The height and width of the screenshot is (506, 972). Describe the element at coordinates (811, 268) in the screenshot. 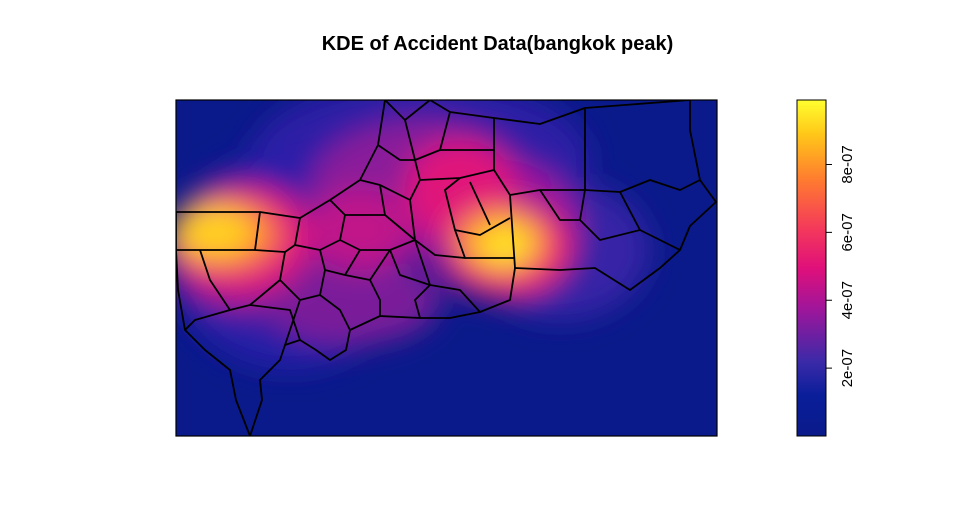

I see `legend-gradient-bar` at that location.